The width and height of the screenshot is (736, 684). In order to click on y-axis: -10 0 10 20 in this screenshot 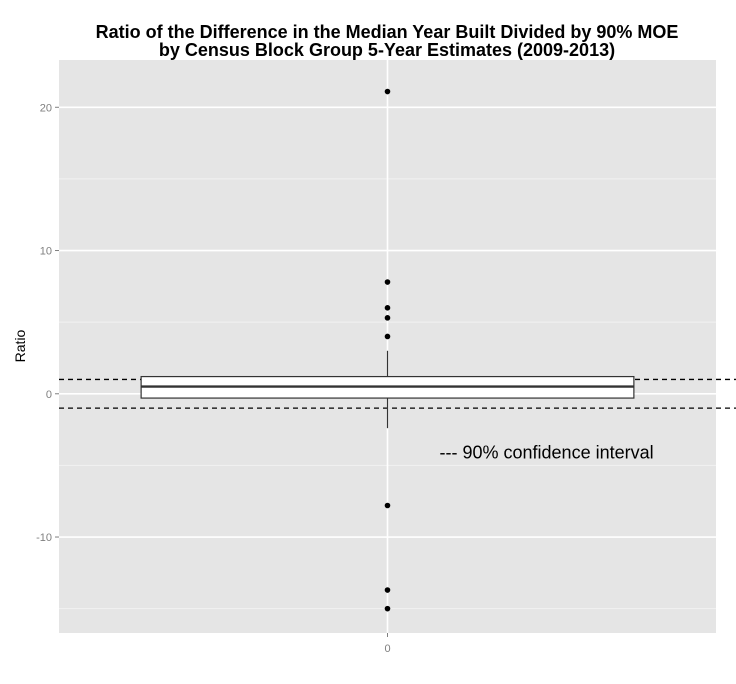, I will do `click(47, 323)`.